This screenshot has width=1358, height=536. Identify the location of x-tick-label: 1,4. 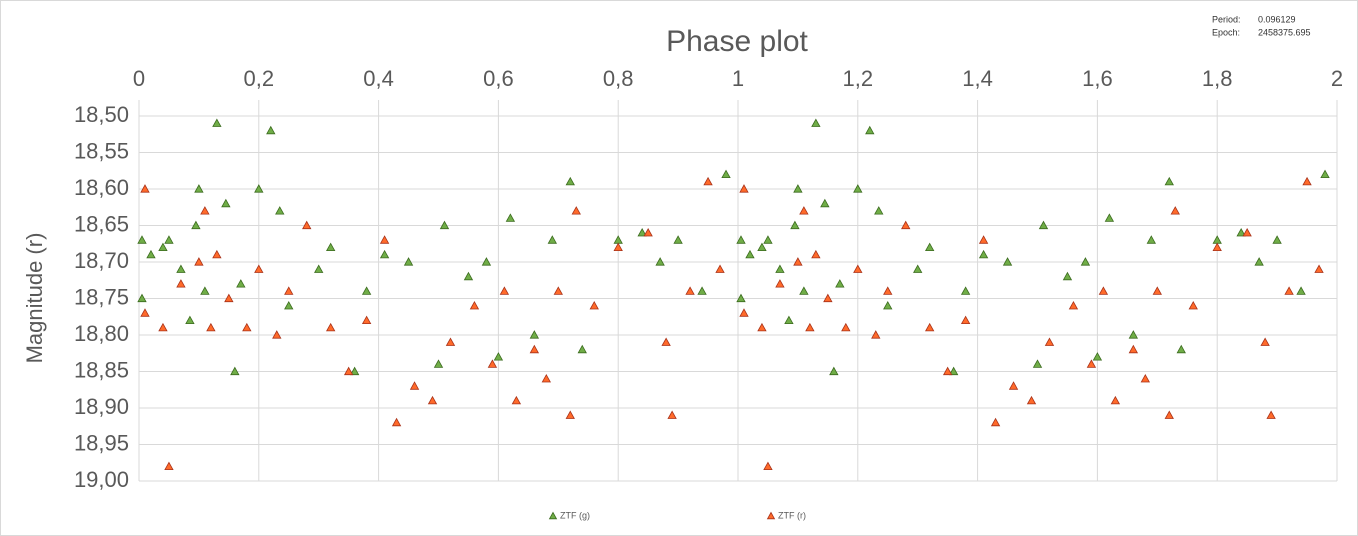
(977, 78).